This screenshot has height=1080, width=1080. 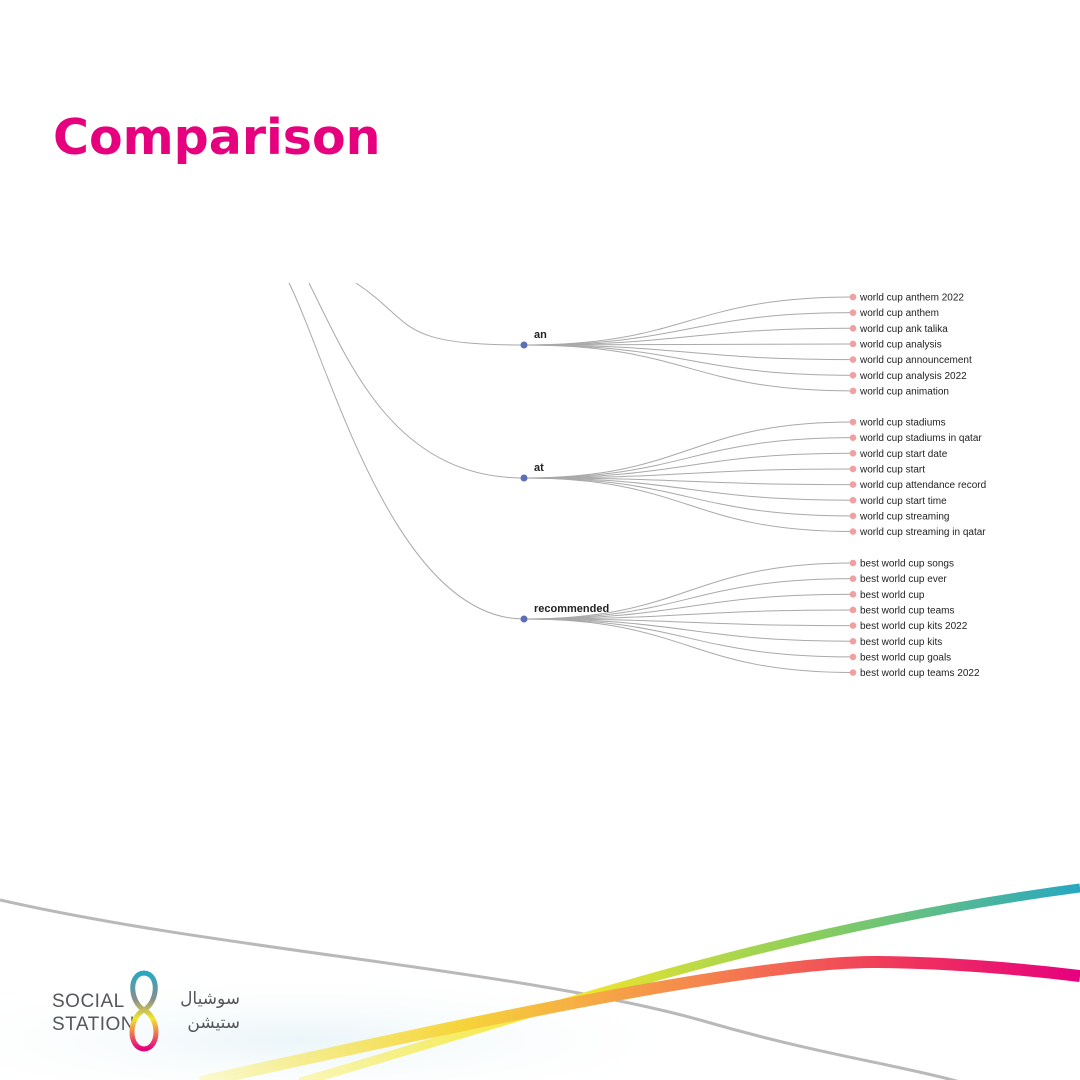 What do you see at coordinates (915, 360) in the screenshot?
I see `leaf-label: world cup announcement` at bounding box center [915, 360].